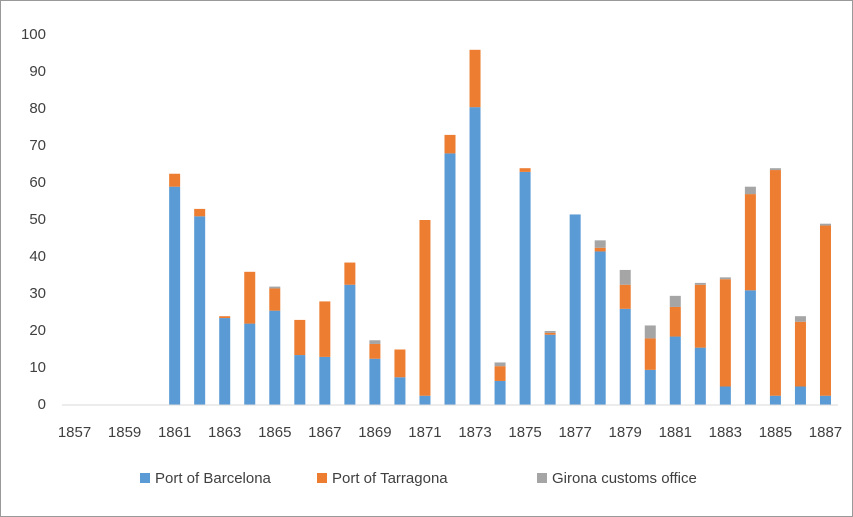  What do you see at coordinates (374, 432) in the screenshot?
I see `x-tick-label: 1869` at bounding box center [374, 432].